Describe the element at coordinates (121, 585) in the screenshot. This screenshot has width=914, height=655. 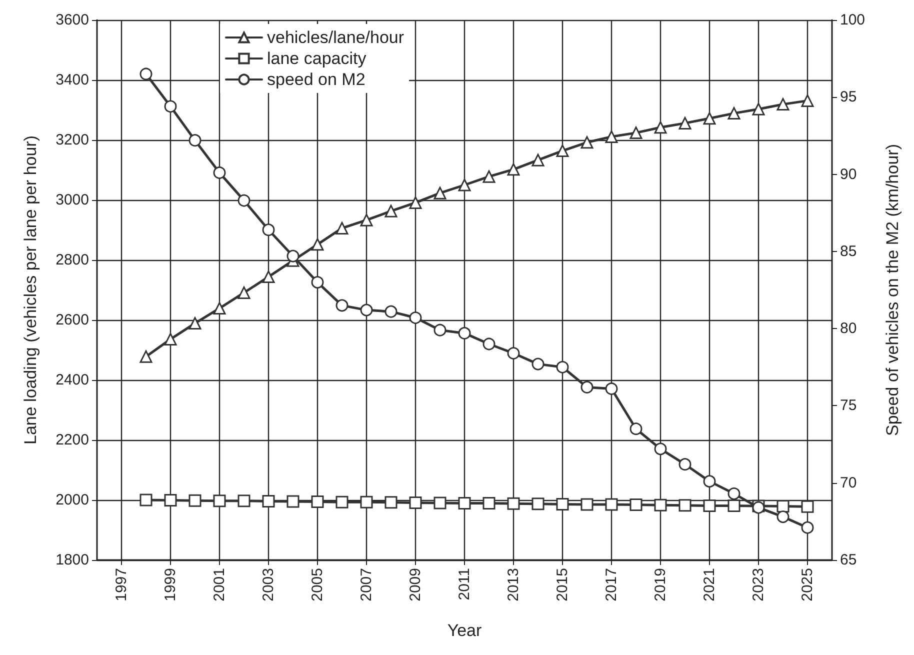
I see `x-tick-label: 1997` at that location.